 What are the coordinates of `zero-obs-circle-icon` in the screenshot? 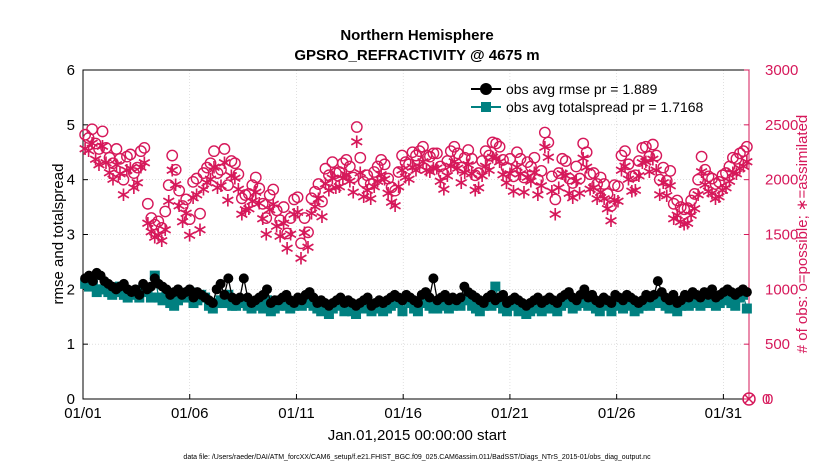 It's located at (749, 399).